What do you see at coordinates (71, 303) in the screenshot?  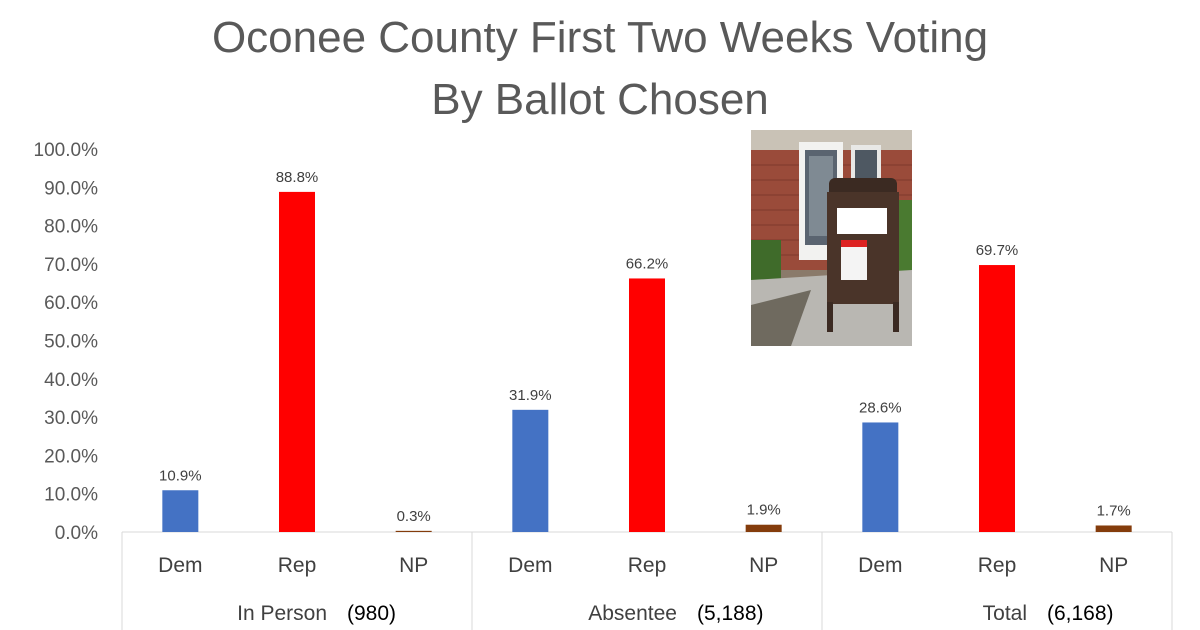 I see `y-tick-label: 60.0%` at bounding box center [71, 303].